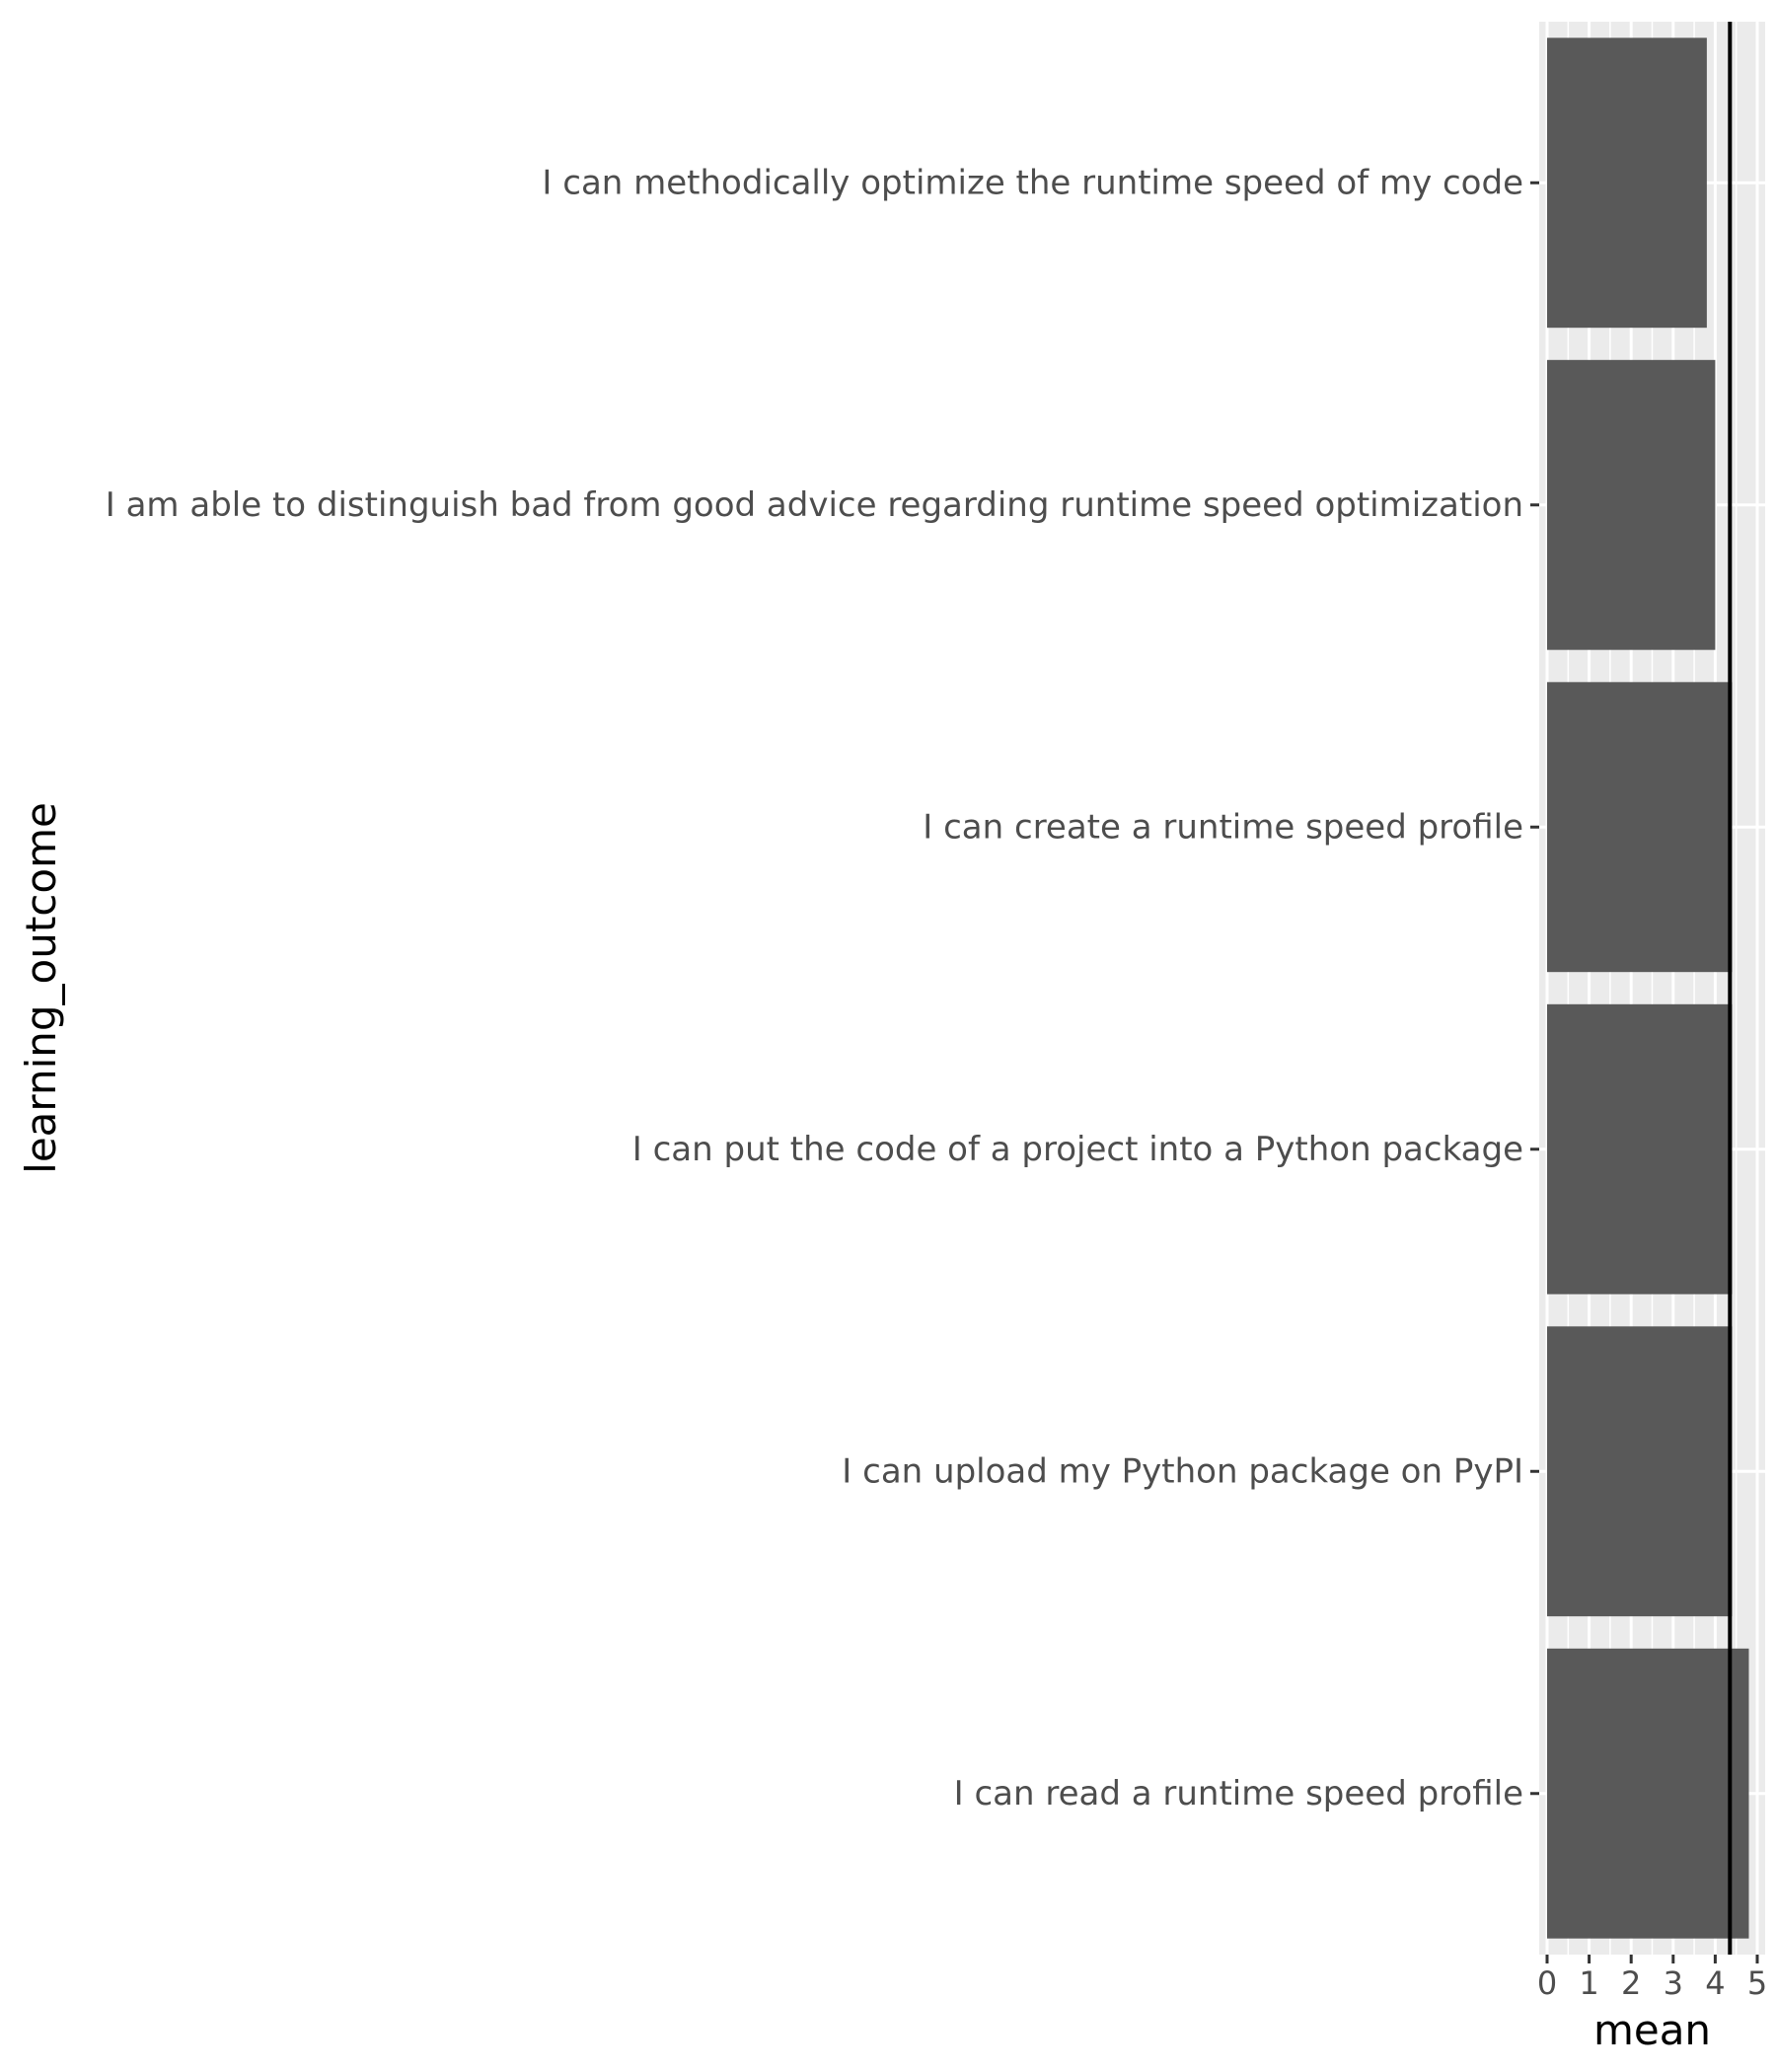 The width and height of the screenshot is (1776, 2072). What do you see at coordinates (1674, 1983) in the screenshot?
I see `x-tick-label: 3` at bounding box center [1674, 1983].